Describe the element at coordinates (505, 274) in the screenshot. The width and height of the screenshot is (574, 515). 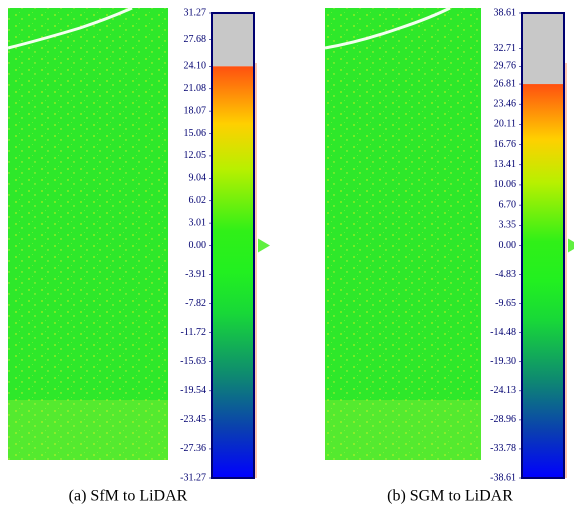
I see `tick-label: -4.83` at that location.